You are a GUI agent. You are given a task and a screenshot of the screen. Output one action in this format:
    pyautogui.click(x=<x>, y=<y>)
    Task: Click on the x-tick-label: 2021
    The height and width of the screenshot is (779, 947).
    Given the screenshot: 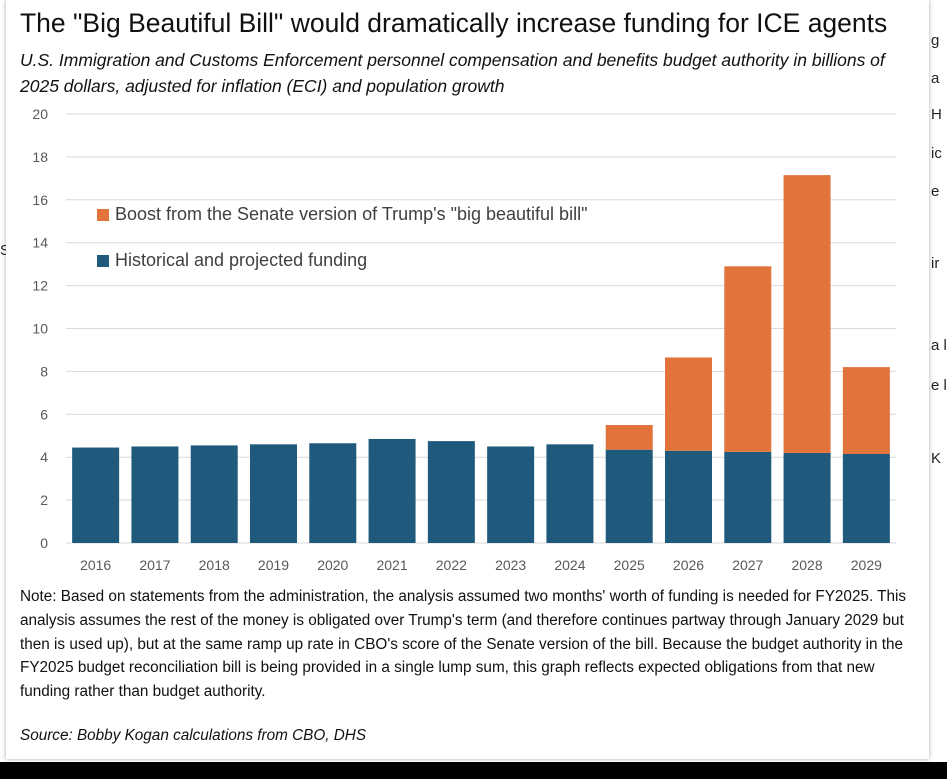 What is the action you would take?
    pyautogui.click(x=391, y=565)
    